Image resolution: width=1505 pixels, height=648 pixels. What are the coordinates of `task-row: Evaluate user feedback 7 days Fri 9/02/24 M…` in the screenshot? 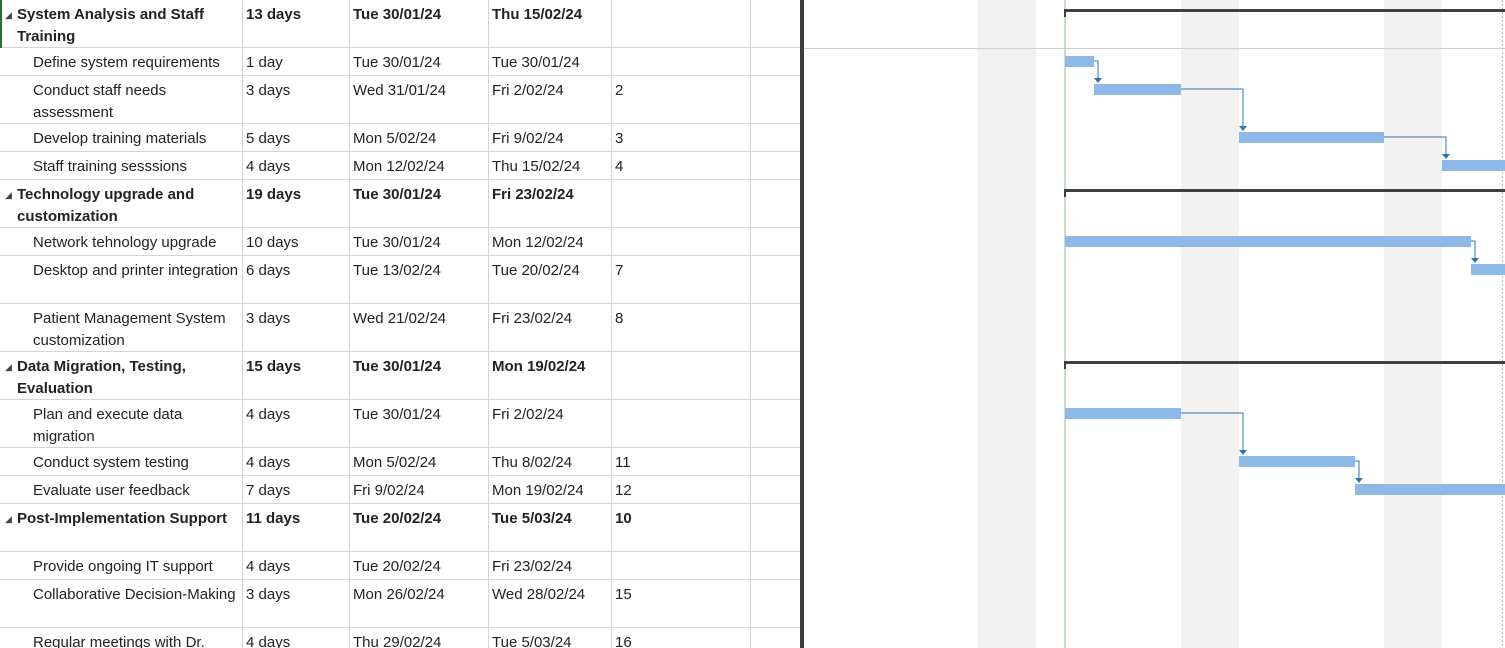 It's located at (400, 490).